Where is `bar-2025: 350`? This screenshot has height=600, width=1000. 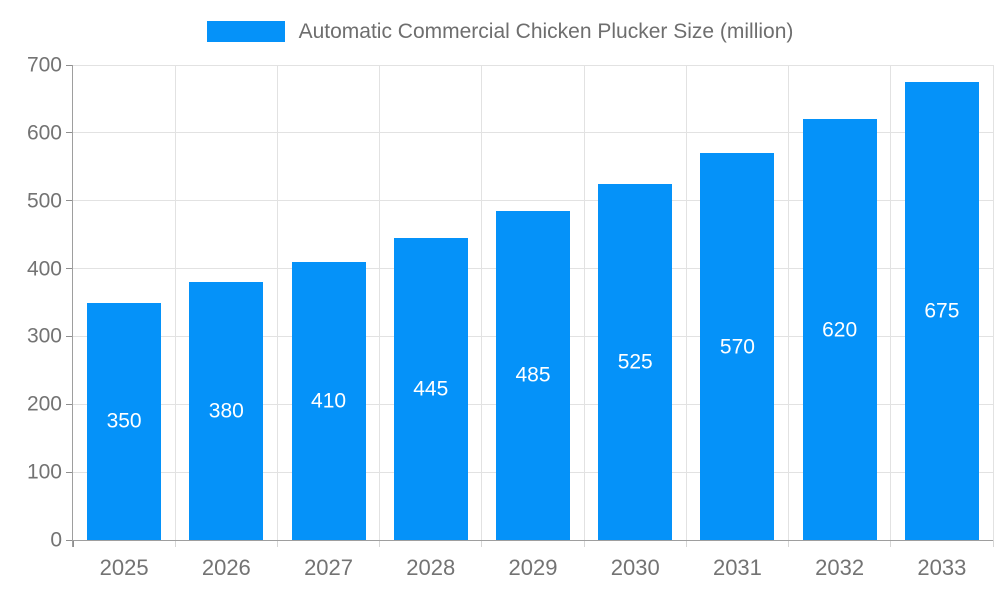 bar-2025: 350 is located at coordinates (124, 421).